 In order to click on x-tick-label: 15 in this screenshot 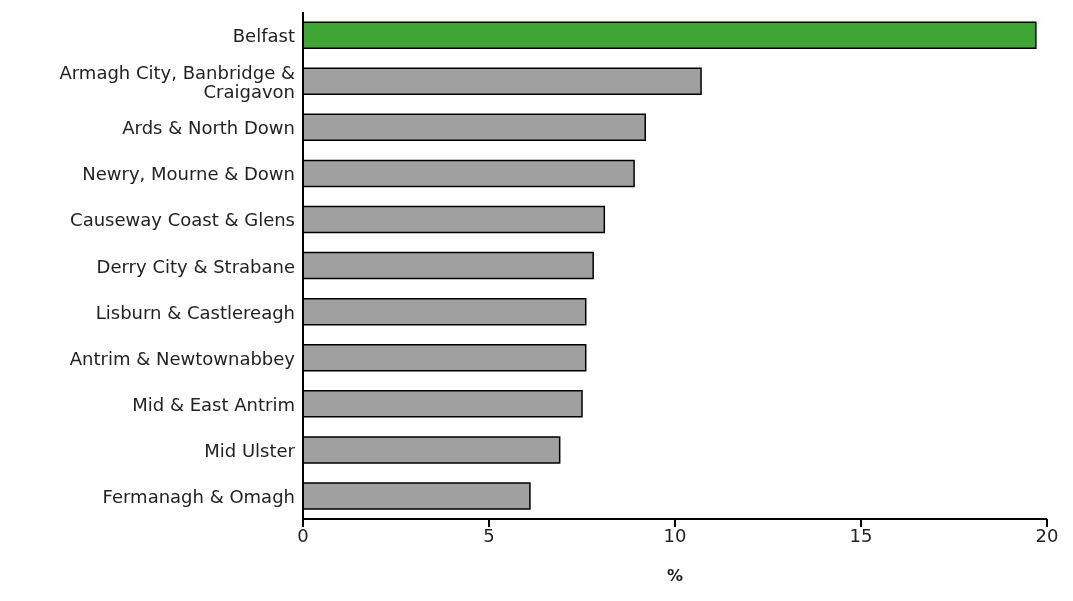, I will do `click(861, 535)`.